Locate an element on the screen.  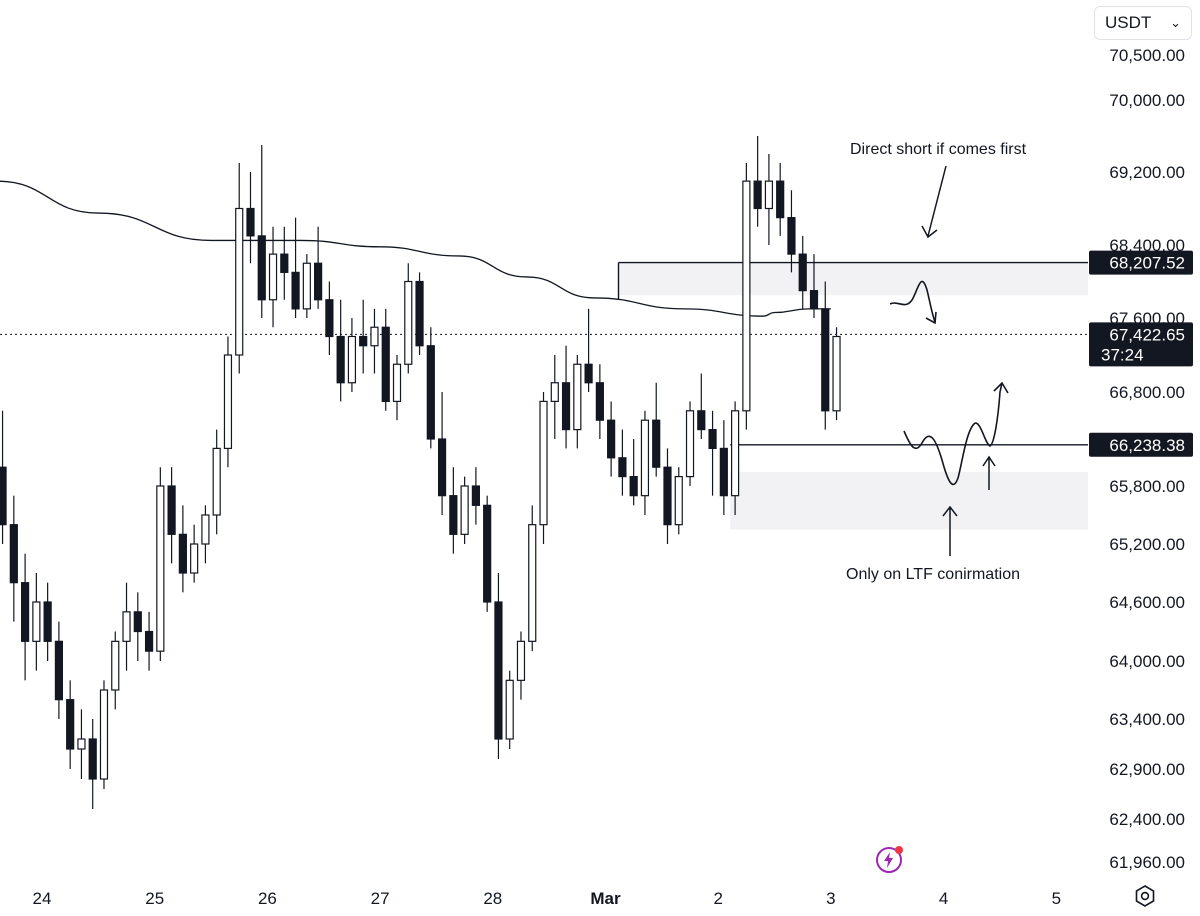
annotation-ltf: Only on LTF conirmation is located at coordinates (933, 574).